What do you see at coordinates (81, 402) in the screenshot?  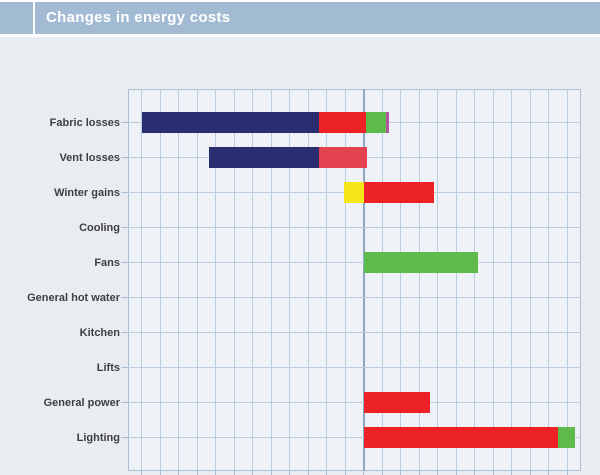 I see `category-label: General power` at bounding box center [81, 402].